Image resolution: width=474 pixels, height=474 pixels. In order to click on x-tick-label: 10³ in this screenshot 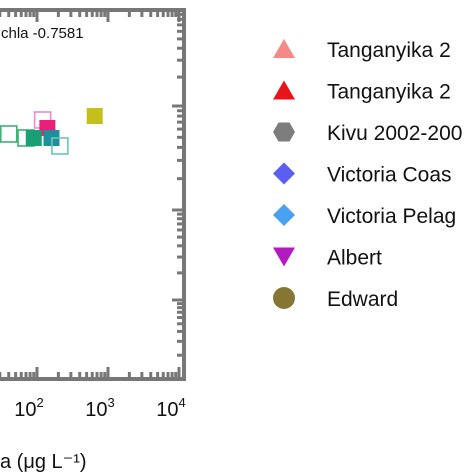, I will do `click(99, 408)`.